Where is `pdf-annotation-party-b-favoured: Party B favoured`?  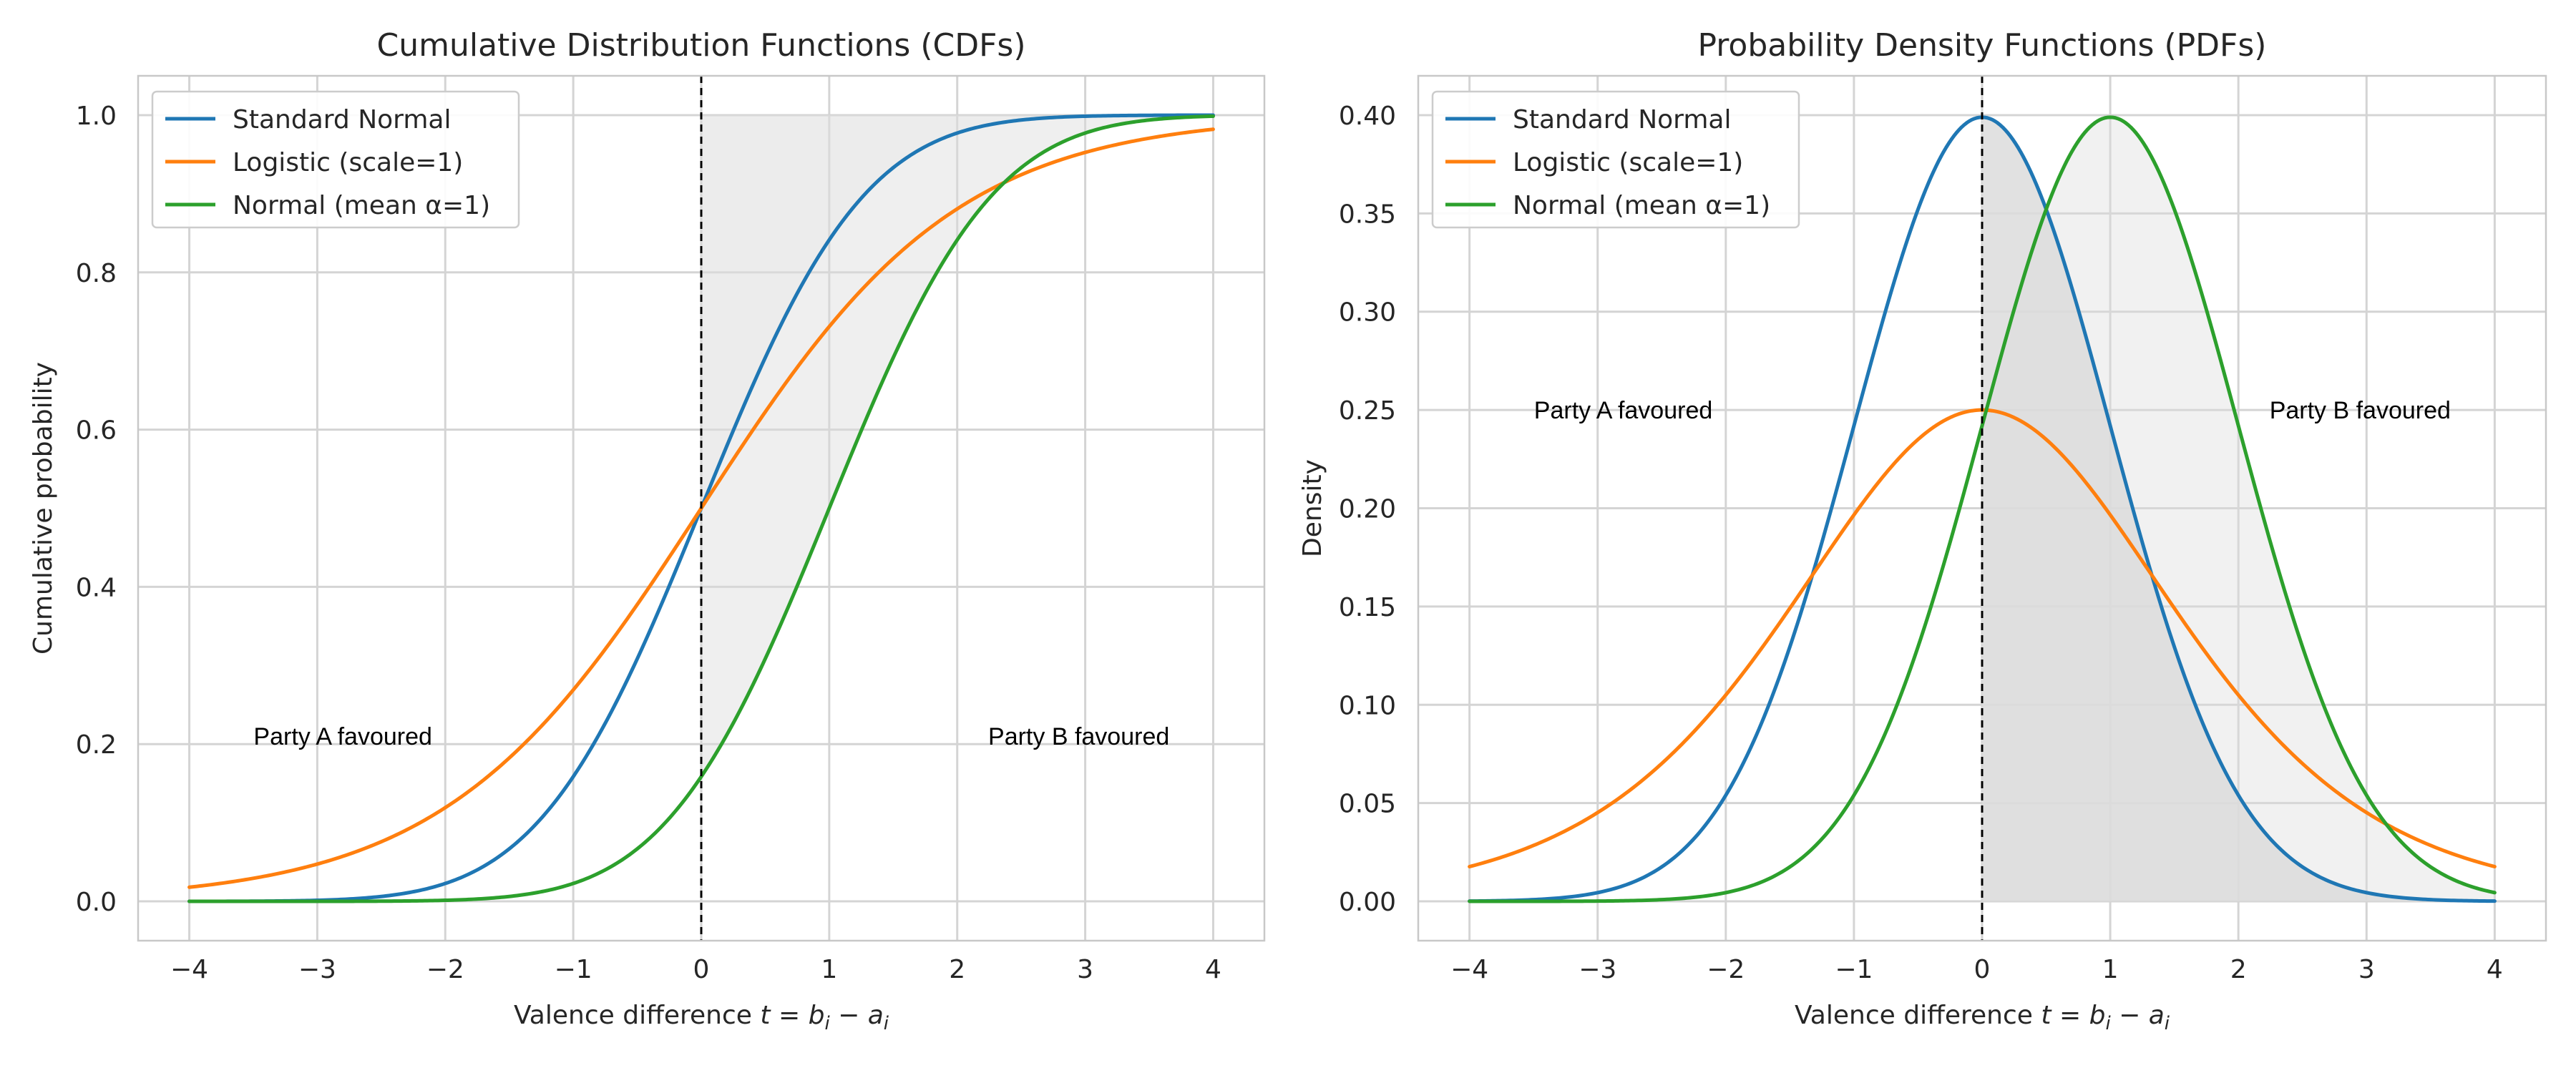
pdf-annotation-party-b-favoured: Party B favoured is located at coordinates (2360, 410).